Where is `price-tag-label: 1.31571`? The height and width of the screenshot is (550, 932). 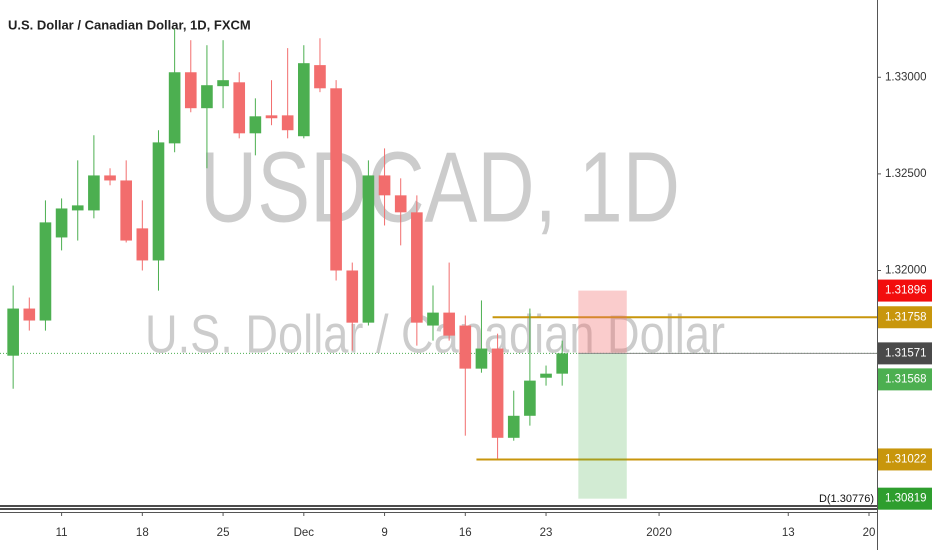 price-tag-label: 1.31571 is located at coordinates (906, 353).